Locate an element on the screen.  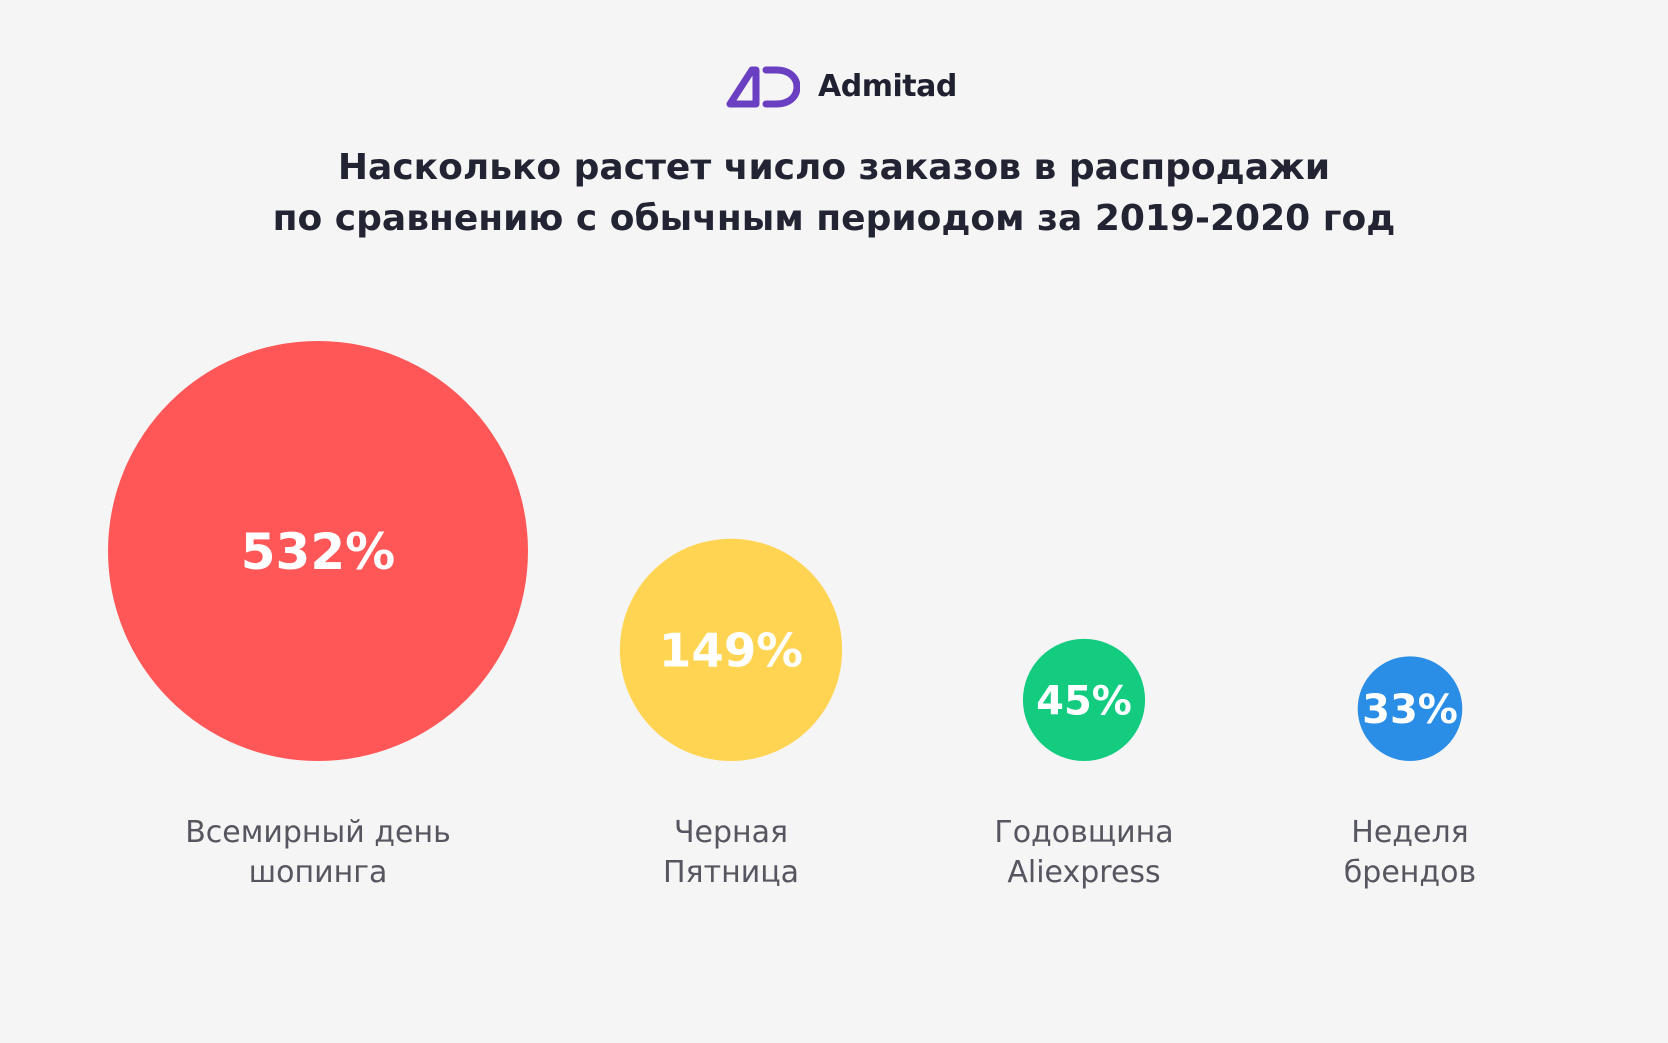
bubble-value-label-3: 45% is located at coordinates (1084, 701).